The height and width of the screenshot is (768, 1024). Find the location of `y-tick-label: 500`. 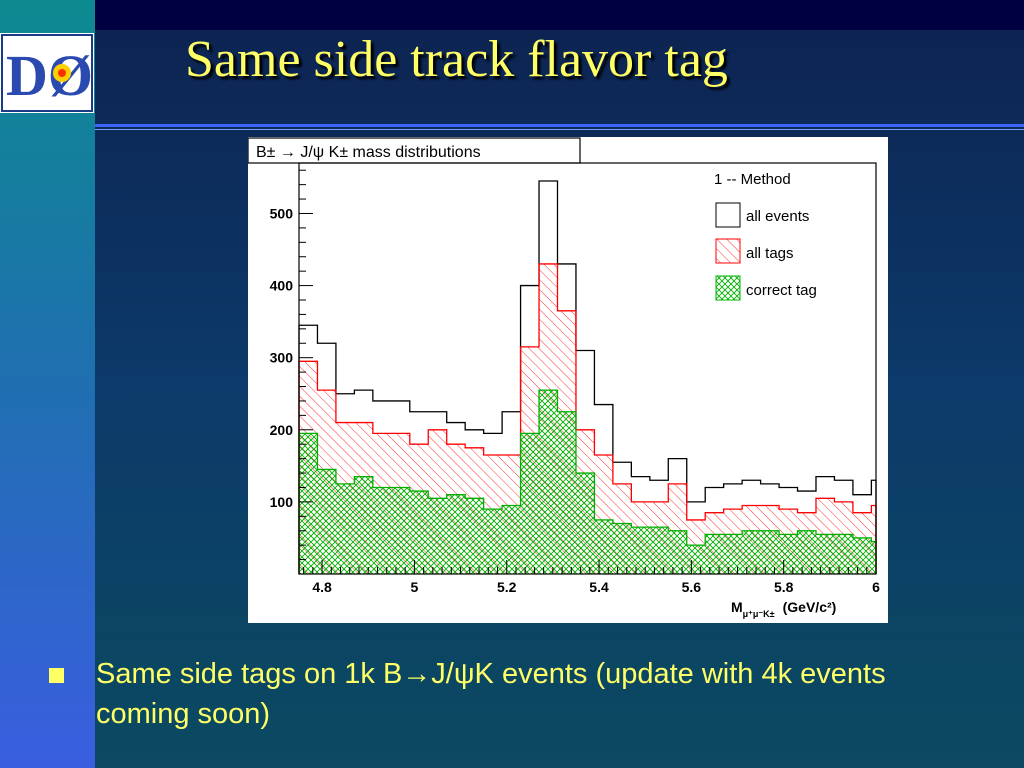

y-tick-label: 500 is located at coordinates (282, 213).